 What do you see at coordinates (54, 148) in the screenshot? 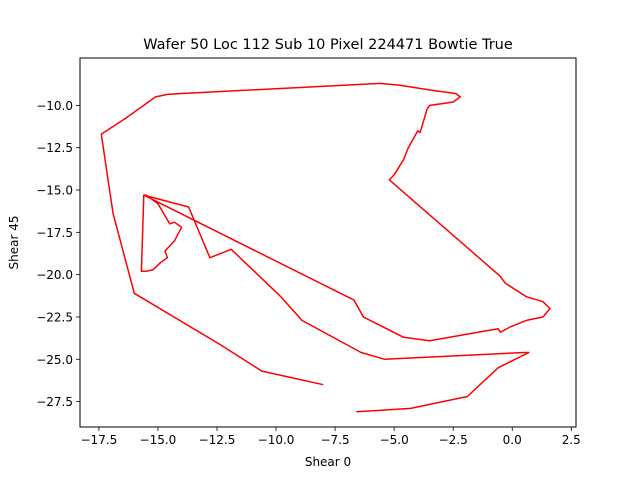
I see `y-tick-label: −12.5` at bounding box center [54, 148].